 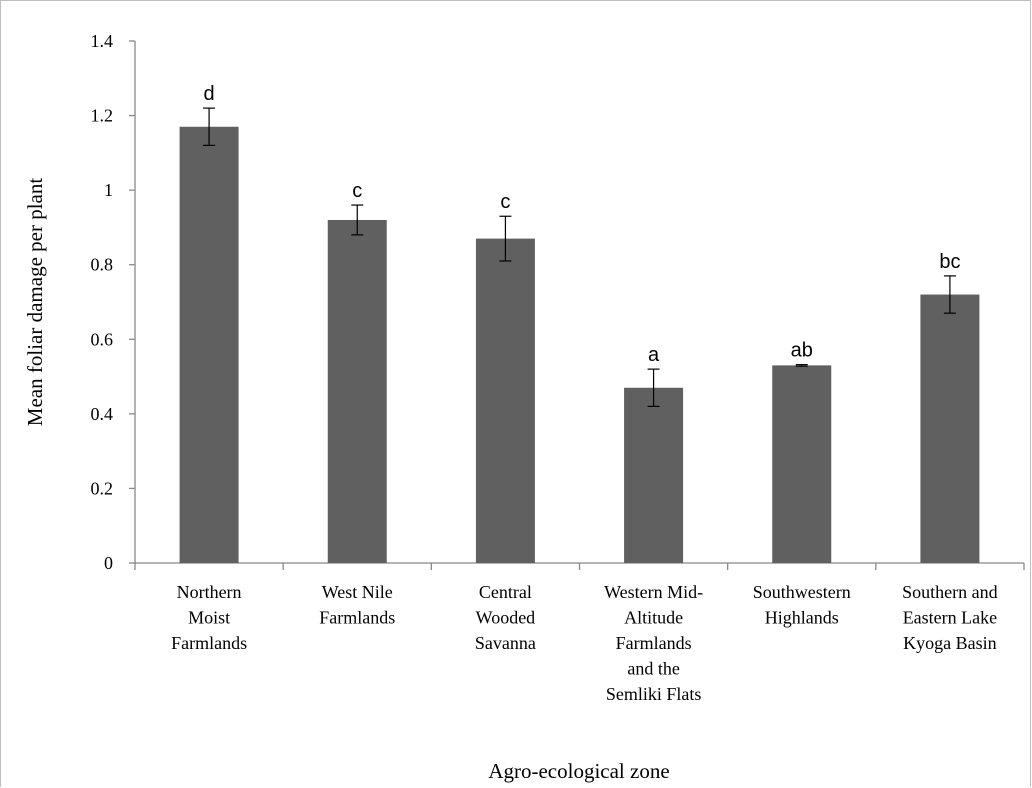 I want to click on category-label-line: West Nile, so click(x=357, y=592).